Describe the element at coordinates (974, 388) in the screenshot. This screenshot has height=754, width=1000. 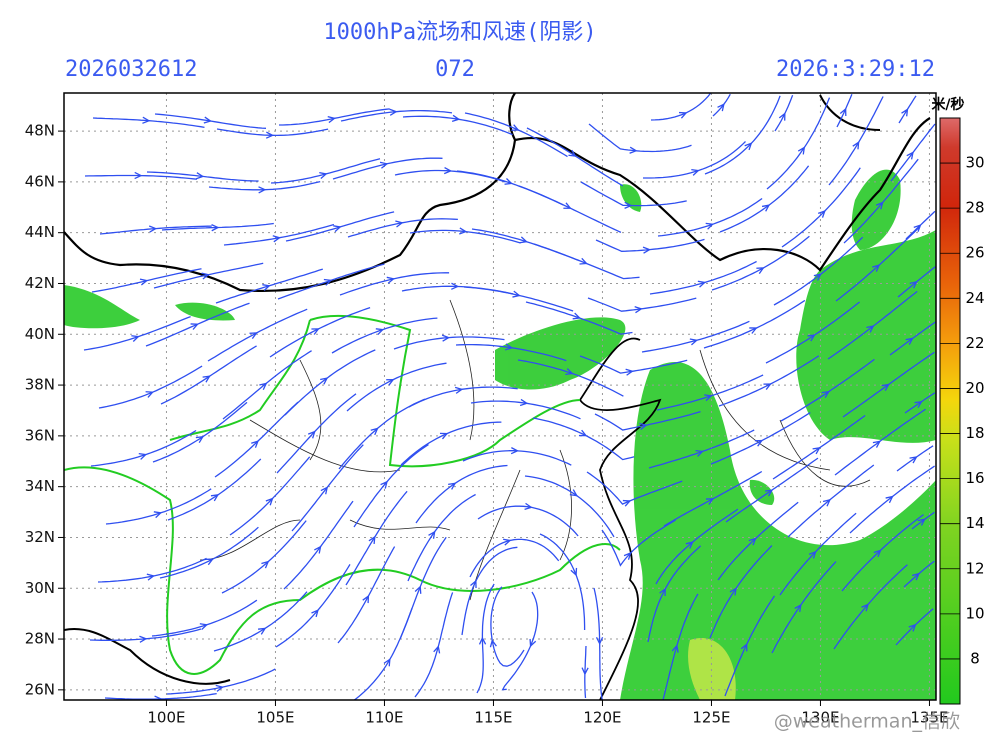
I see `colorbar-label: 20` at that location.